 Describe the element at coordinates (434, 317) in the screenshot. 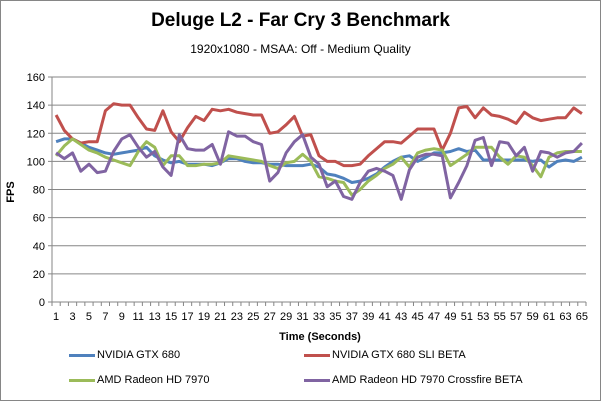

I see `x-tick-label: 47` at that location.